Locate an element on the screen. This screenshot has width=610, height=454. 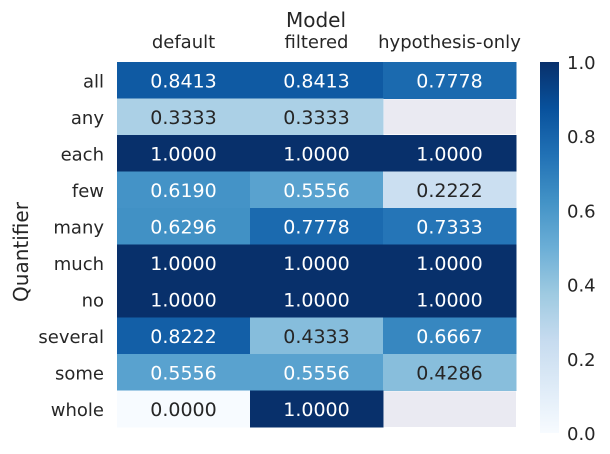
column-label: hypothesis-only is located at coordinates (449, 42).